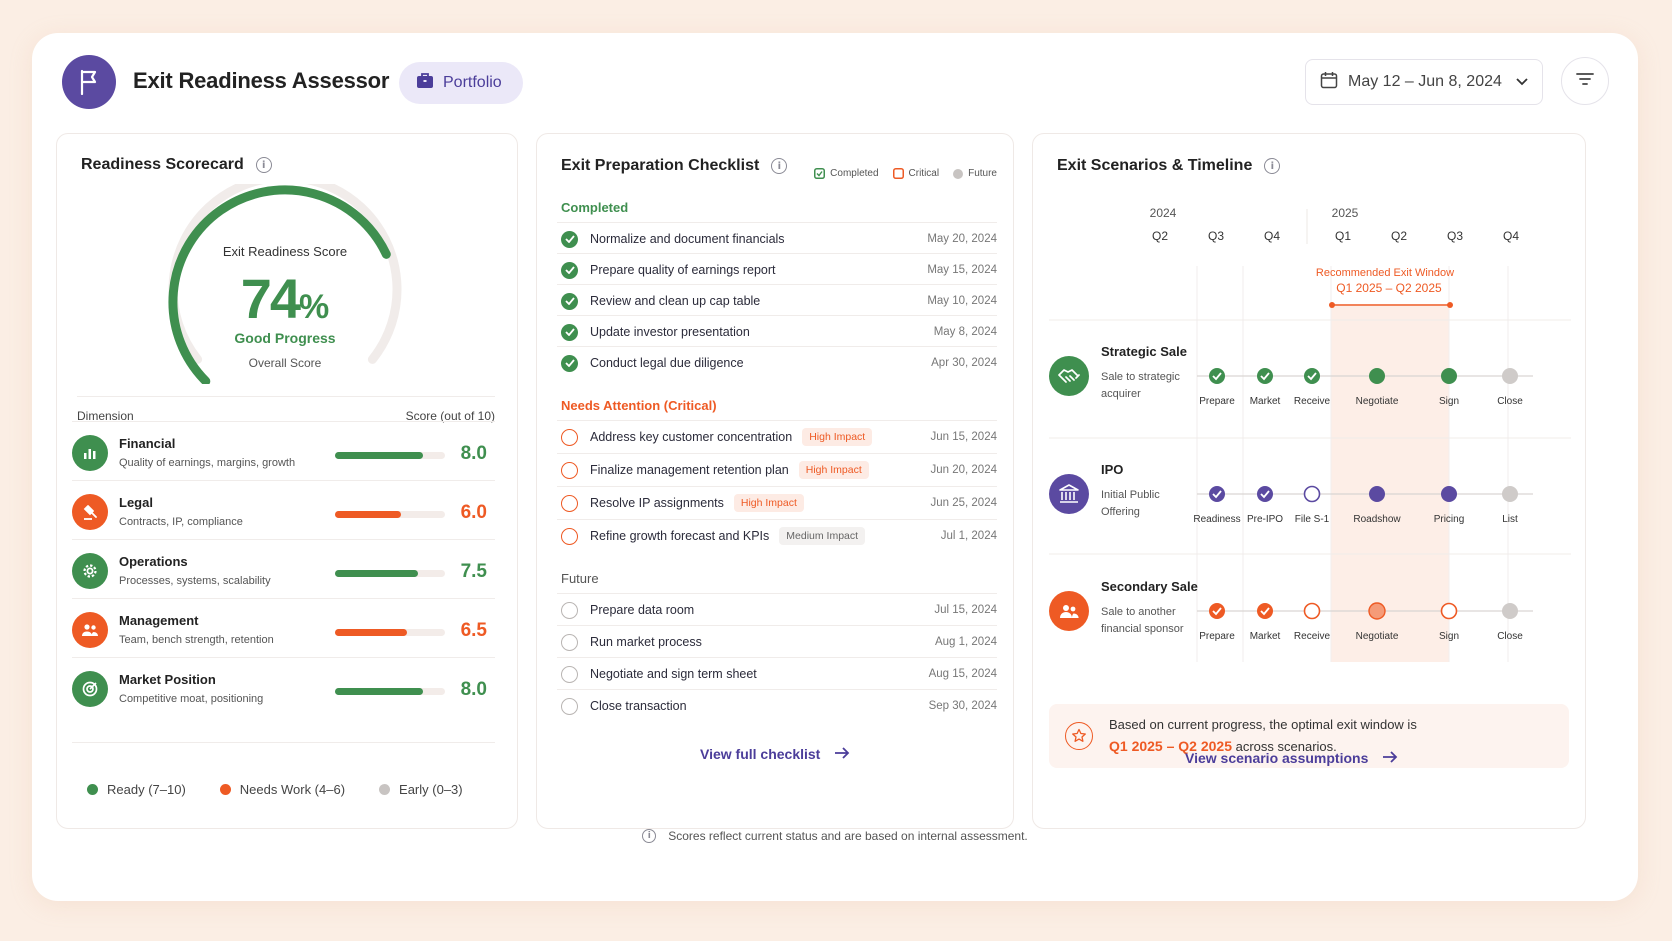 The image size is (1672, 941). What do you see at coordinates (1265, 505) in the screenshot?
I see `milestone-done: Pre-IPO` at bounding box center [1265, 505].